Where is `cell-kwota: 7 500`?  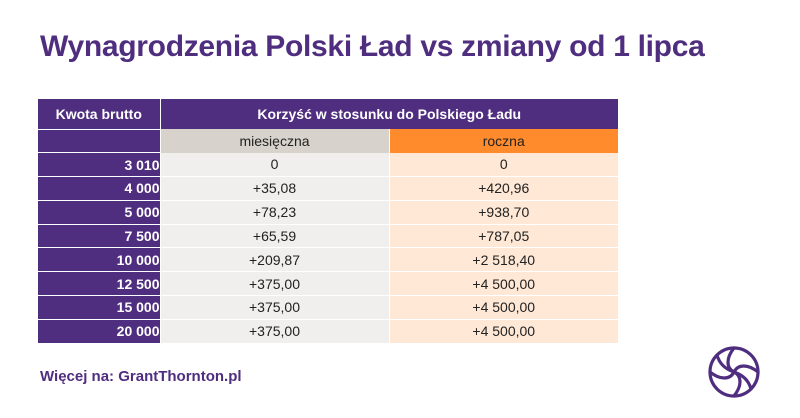 cell-kwota: 7 500 is located at coordinates (99, 236).